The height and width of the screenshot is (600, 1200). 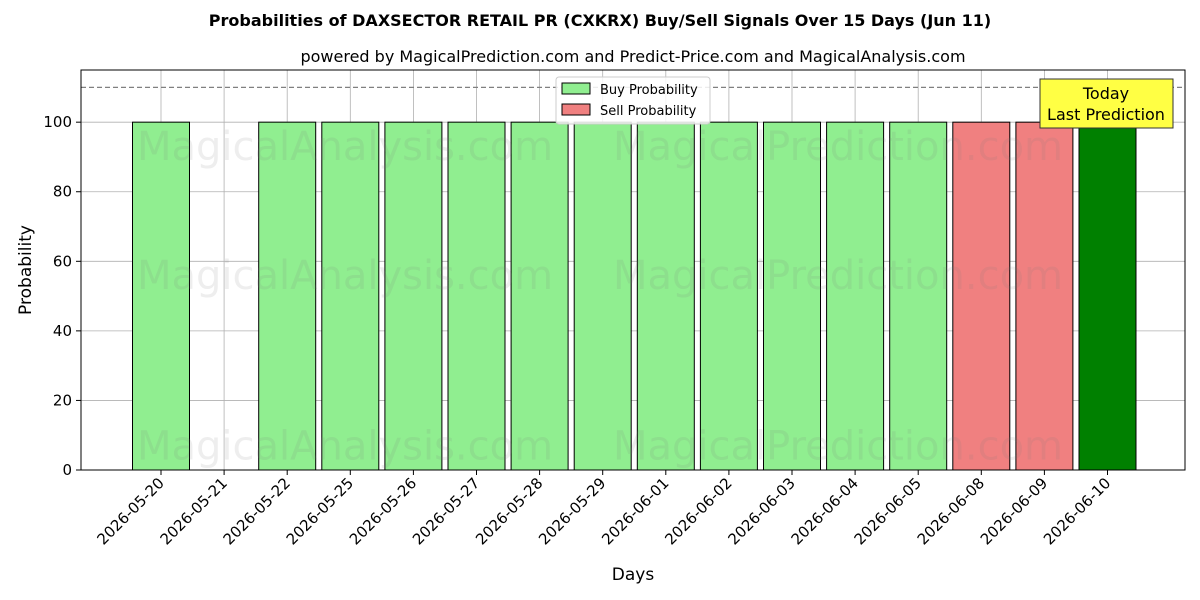 I want to click on x-tick-label: 2026-06-02, so click(x=698, y=511).